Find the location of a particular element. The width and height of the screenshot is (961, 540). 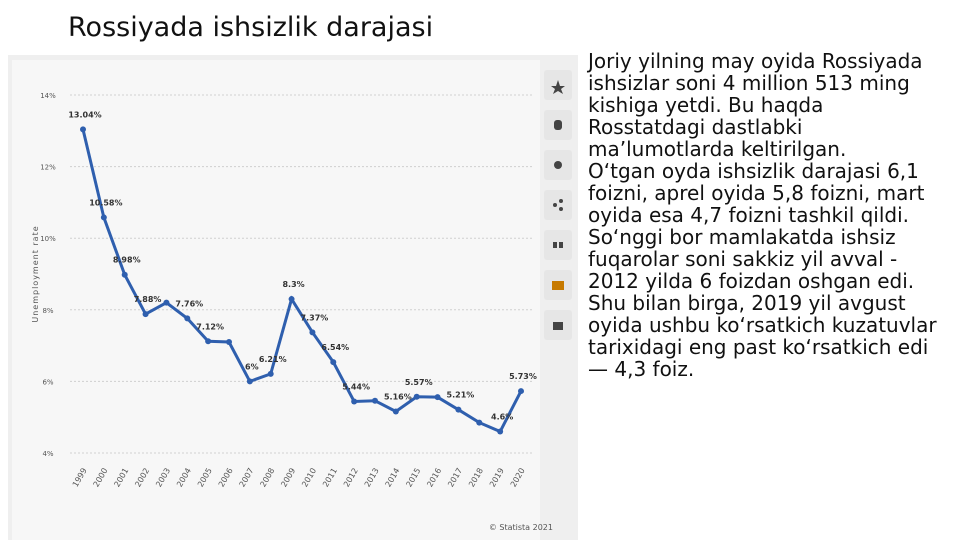

toolbar-icons is located at coordinates (558, 205).